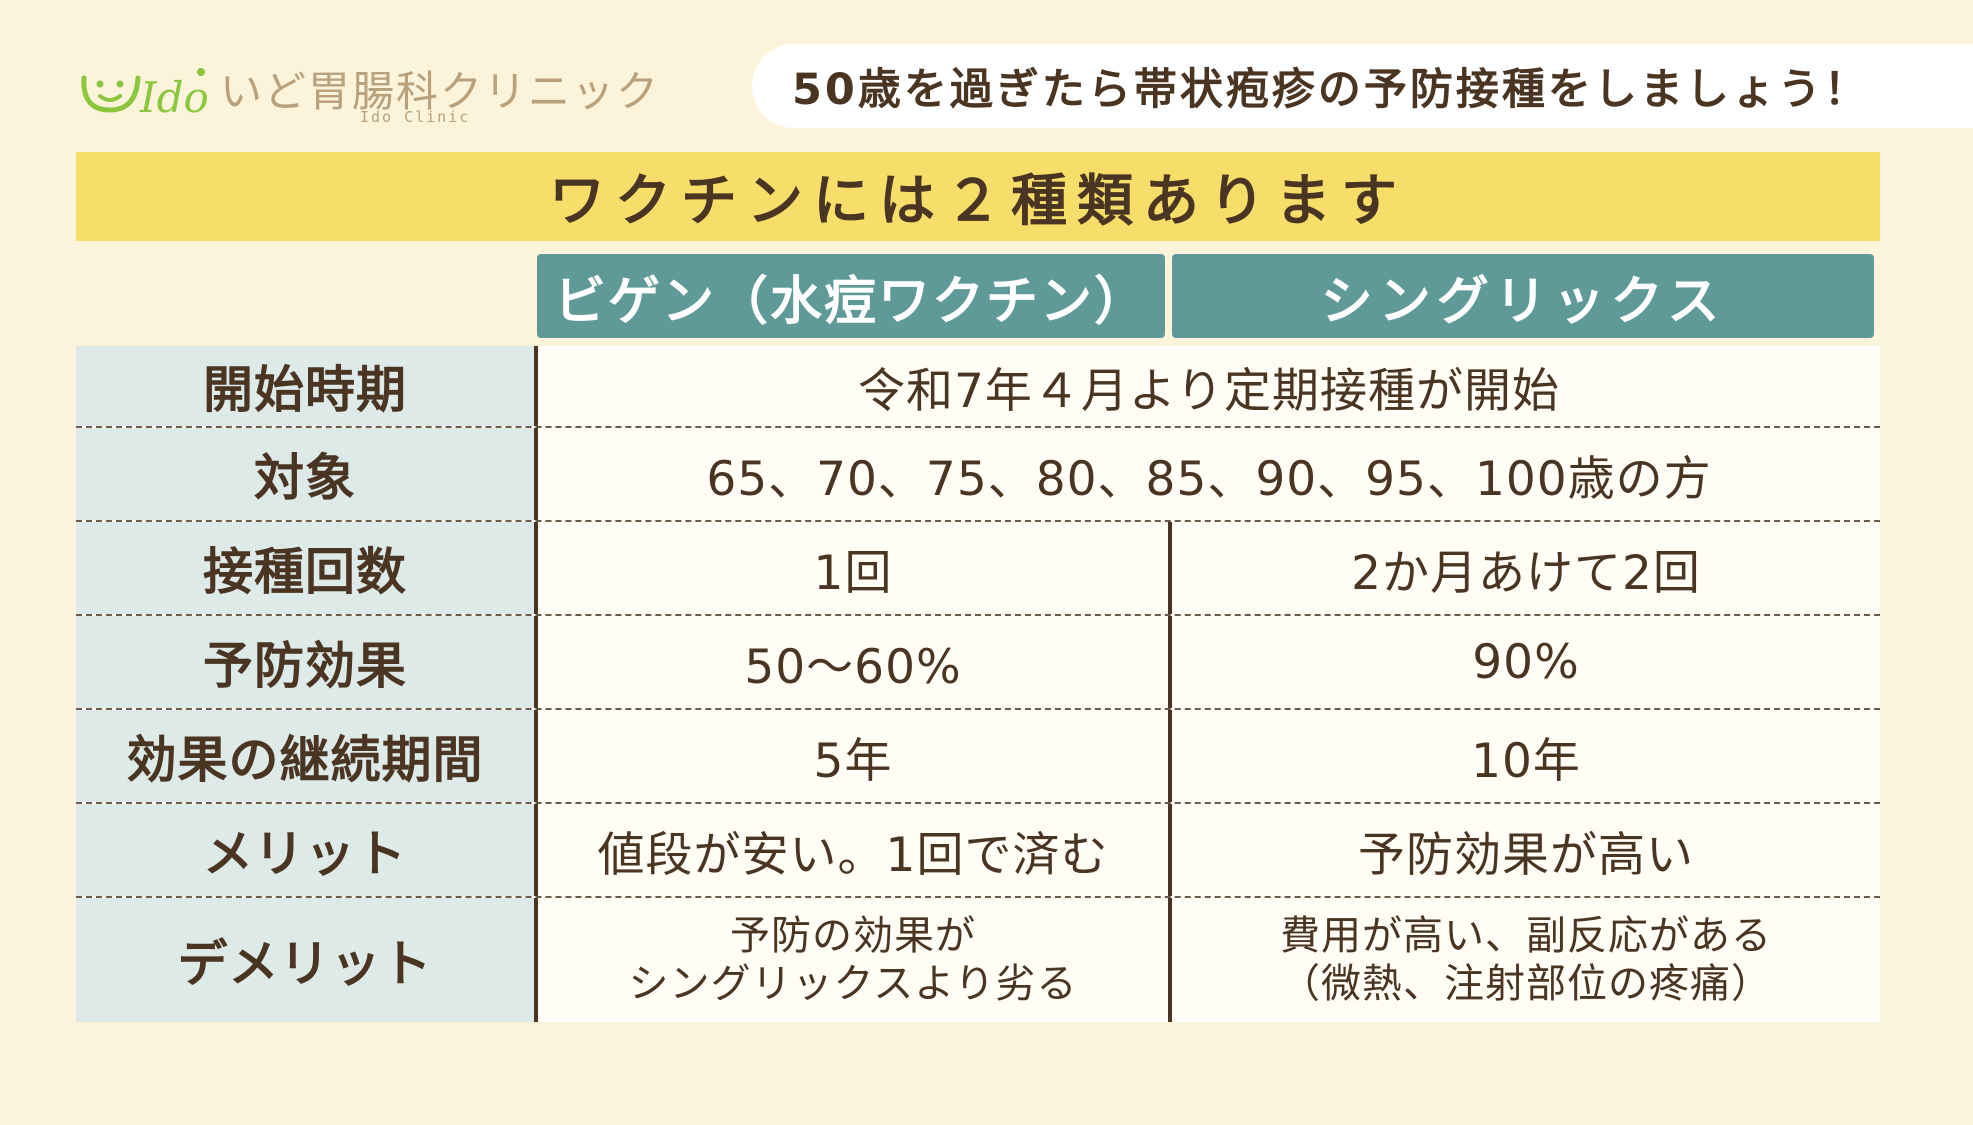 This screenshot has width=1973, height=1125. What do you see at coordinates (305, 474) in the screenshot?
I see `row-label: 対象` at bounding box center [305, 474].